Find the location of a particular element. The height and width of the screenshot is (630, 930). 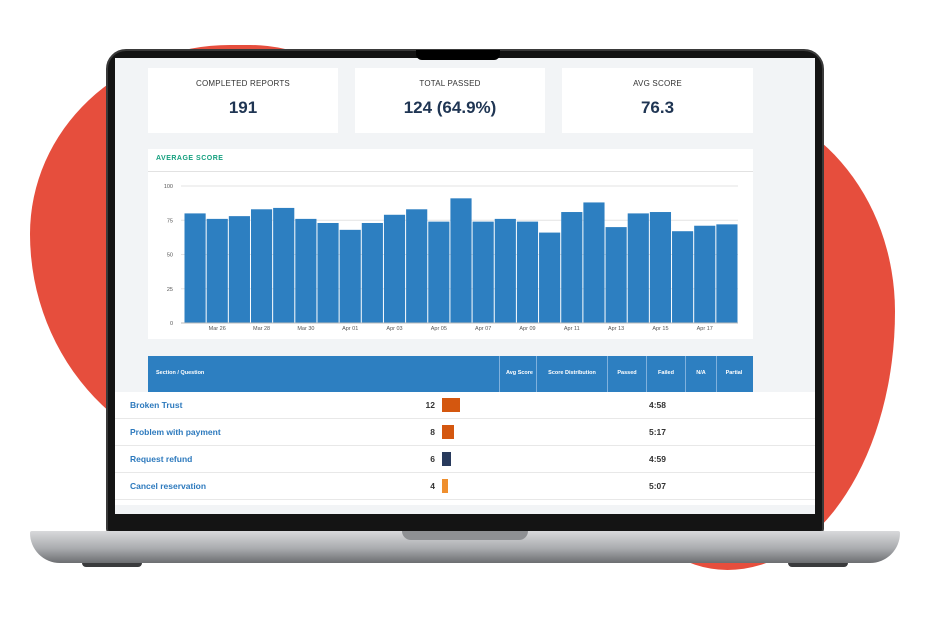

y-tick-label: 0 is located at coordinates (171, 324).